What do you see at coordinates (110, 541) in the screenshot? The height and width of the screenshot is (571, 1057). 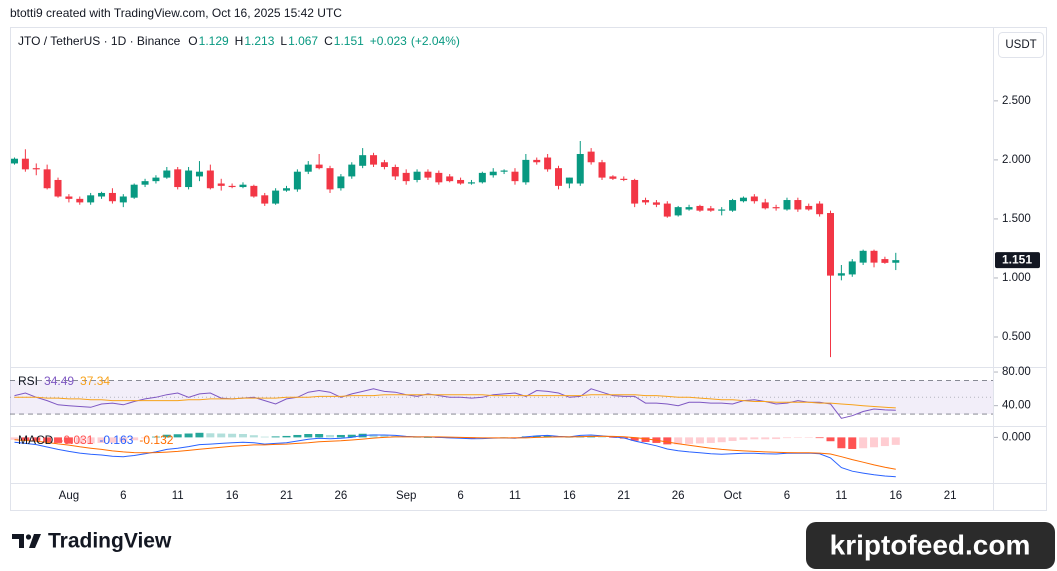 I see `branding: TradingView` at bounding box center [110, 541].